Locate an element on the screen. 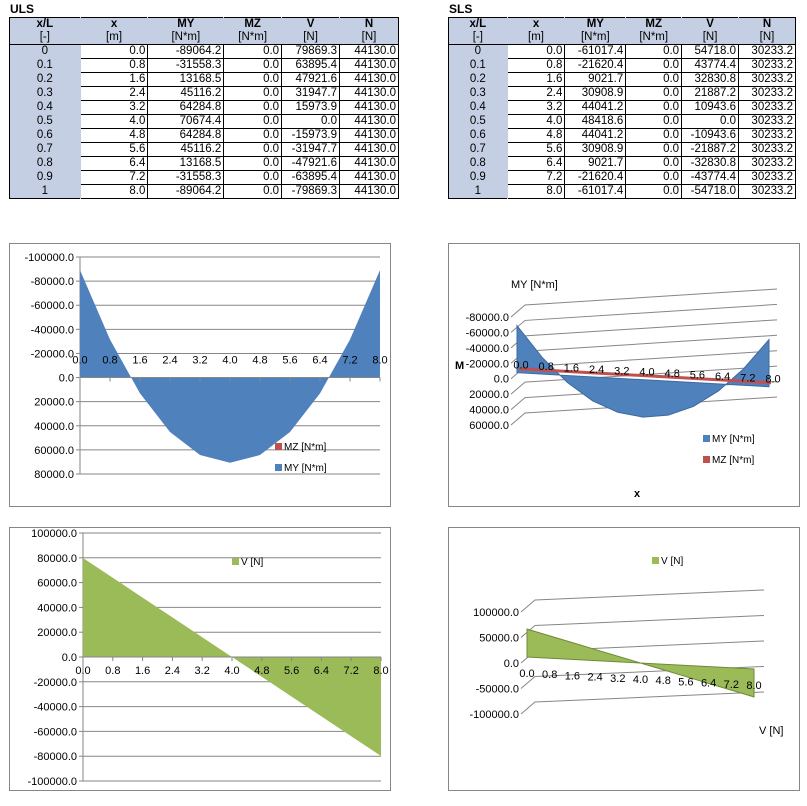 Image resolution: width=807 pixels, height=806 pixels. table-cell: 9021.7 is located at coordinates (595, 163).